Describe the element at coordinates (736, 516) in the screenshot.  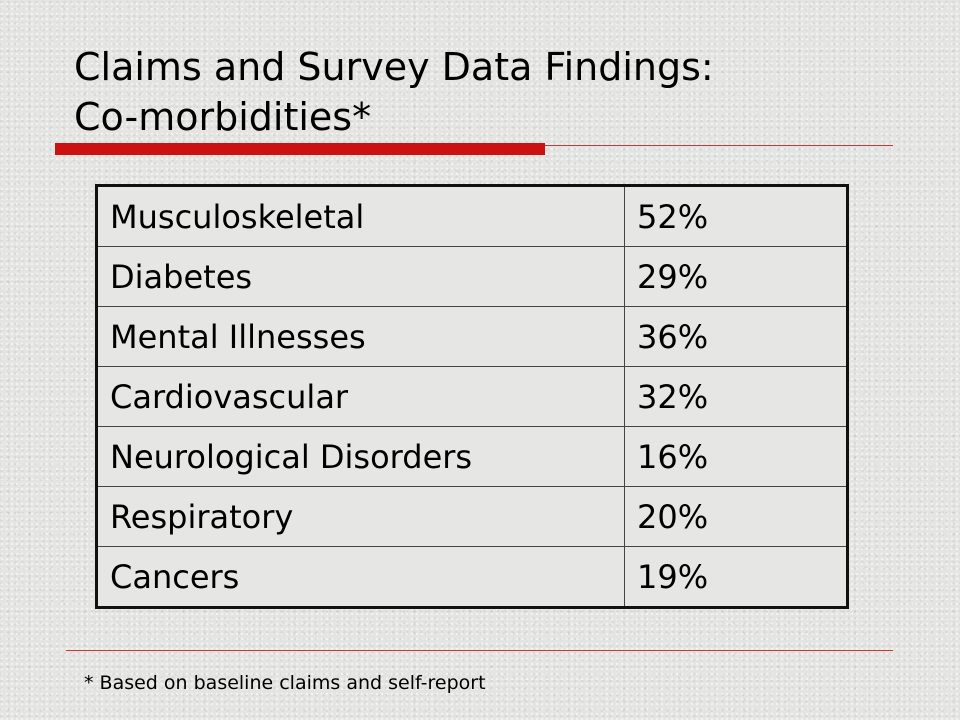
I see `percent-cell: 20%` at that location.